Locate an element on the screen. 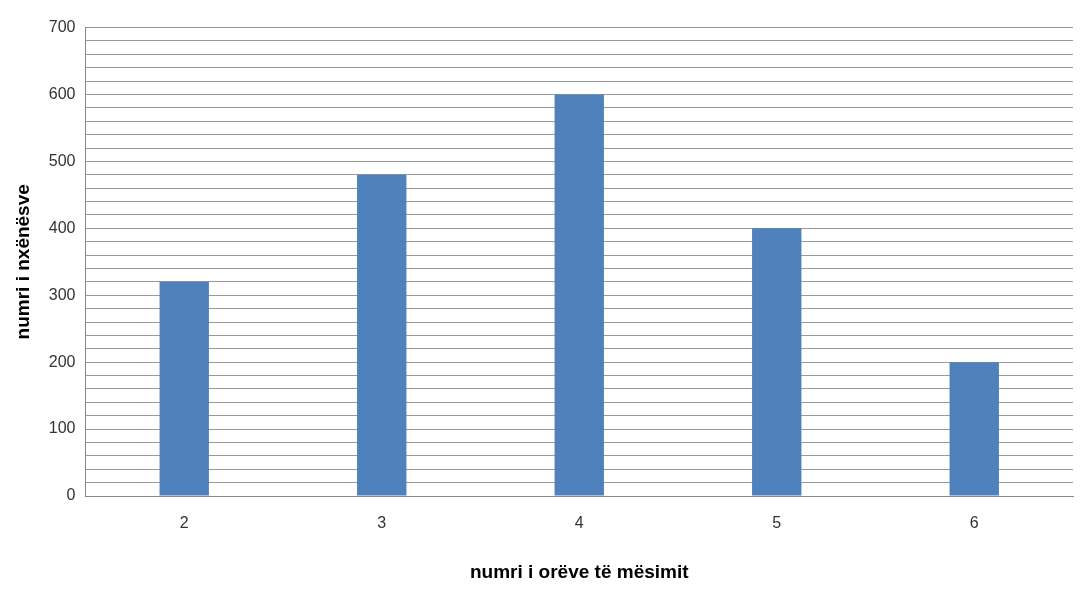 The image size is (1091, 596). y-tick-label: 100 is located at coordinates (62, 428).